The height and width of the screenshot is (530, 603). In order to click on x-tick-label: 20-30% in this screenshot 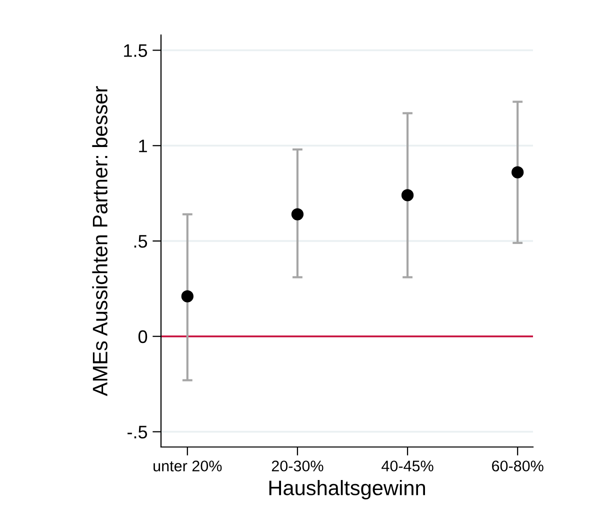, I will do `click(298, 466)`.